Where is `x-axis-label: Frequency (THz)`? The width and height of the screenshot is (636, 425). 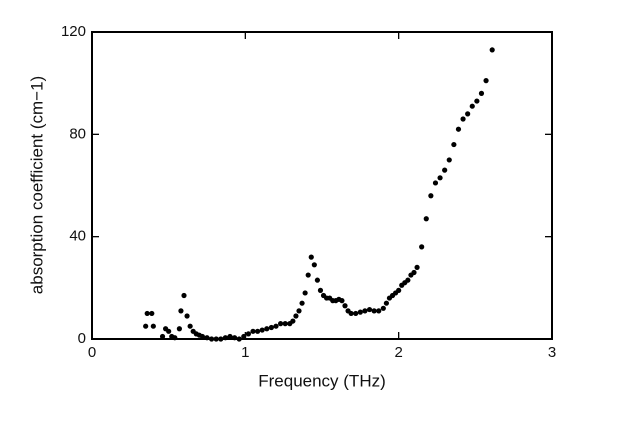
x-axis-label: Frequency (THz) is located at coordinates (322, 380).